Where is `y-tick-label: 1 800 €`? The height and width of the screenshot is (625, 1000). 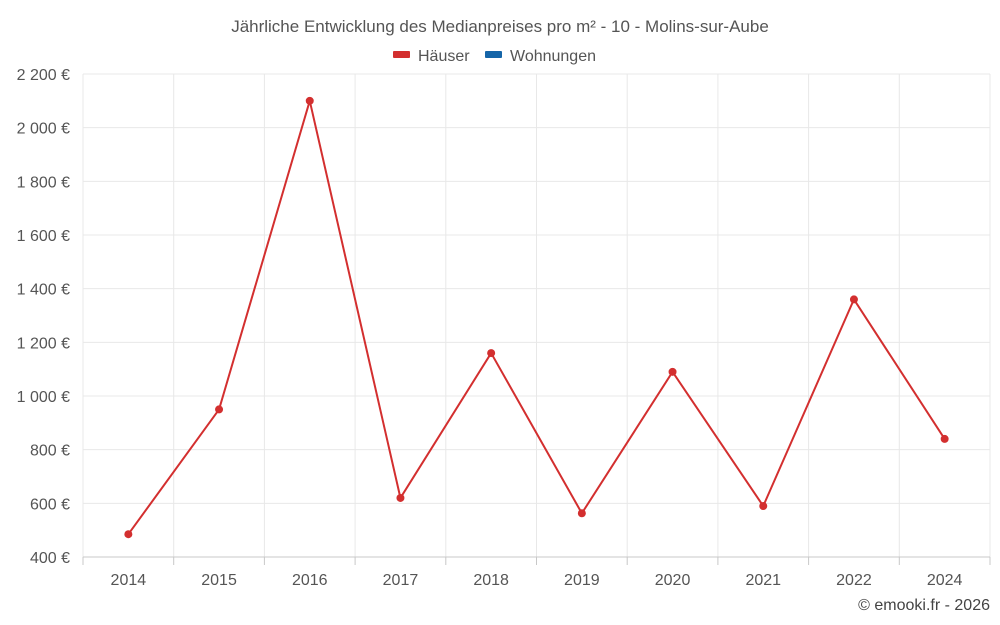
y-tick-label: 1 800 € is located at coordinates (43, 182).